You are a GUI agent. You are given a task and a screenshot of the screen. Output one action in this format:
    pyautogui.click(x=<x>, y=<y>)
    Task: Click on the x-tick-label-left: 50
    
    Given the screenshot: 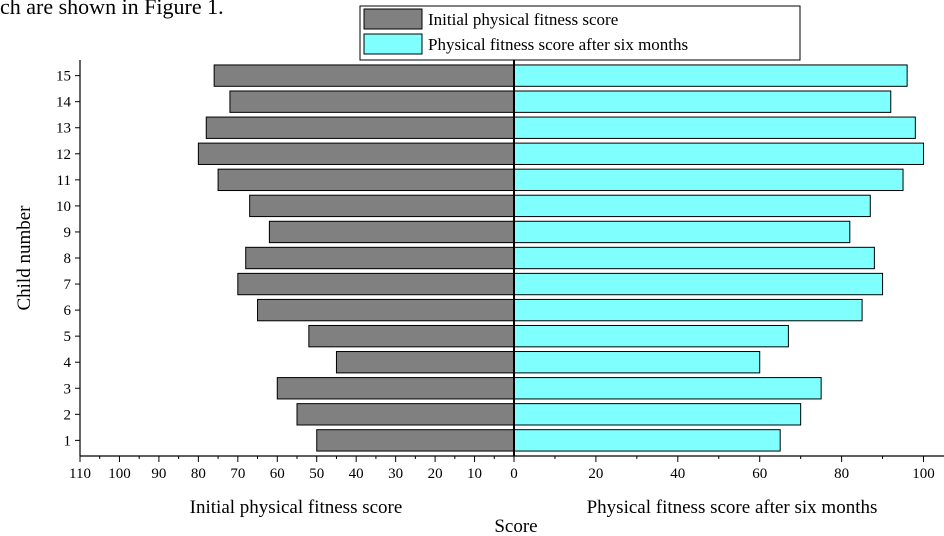 What is the action you would take?
    pyautogui.click(x=316, y=474)
    